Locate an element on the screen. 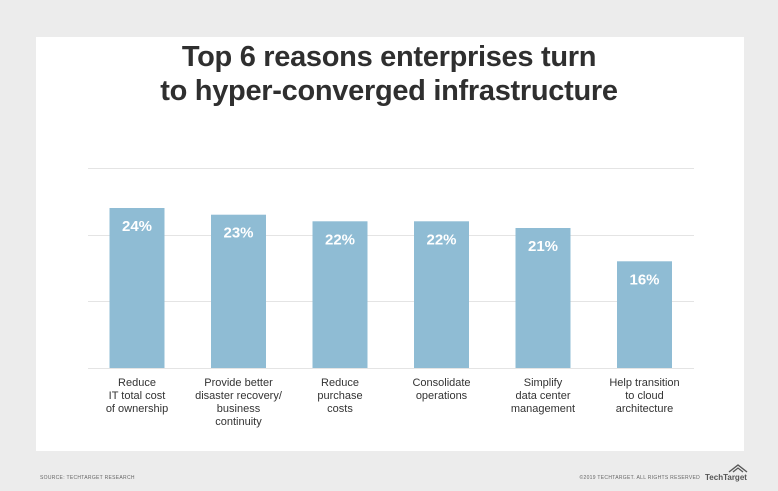  category-label: Help transition to cloud architecture is located at coordinates (645, 396).